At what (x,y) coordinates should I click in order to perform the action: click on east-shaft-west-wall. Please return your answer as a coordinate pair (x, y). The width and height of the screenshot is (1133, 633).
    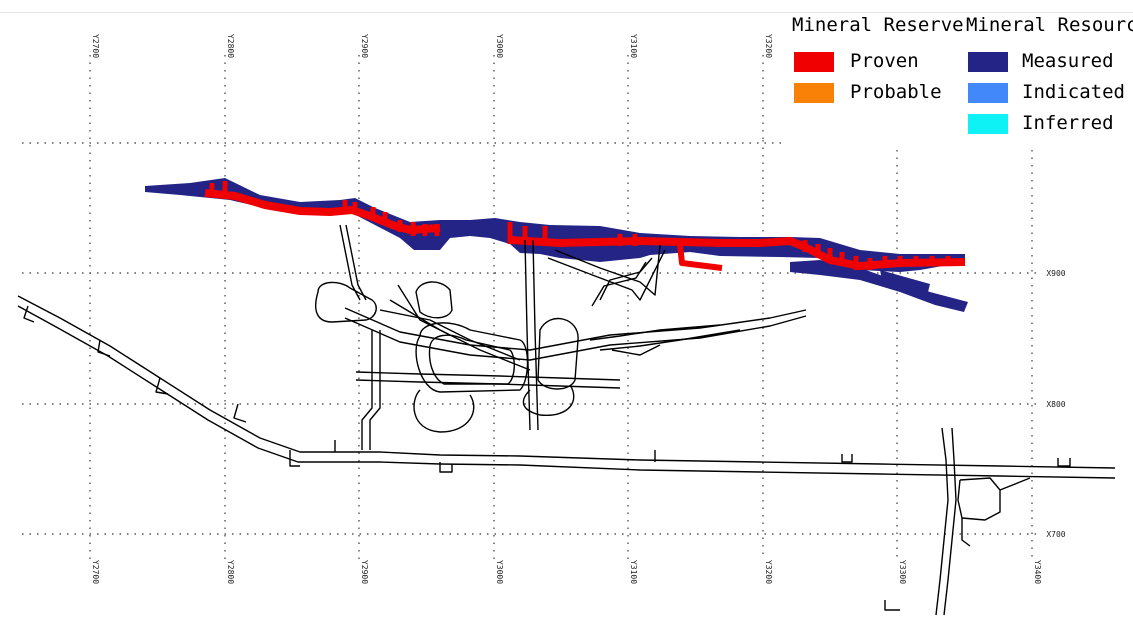
    Looking at the image, I should click on (942, 521).